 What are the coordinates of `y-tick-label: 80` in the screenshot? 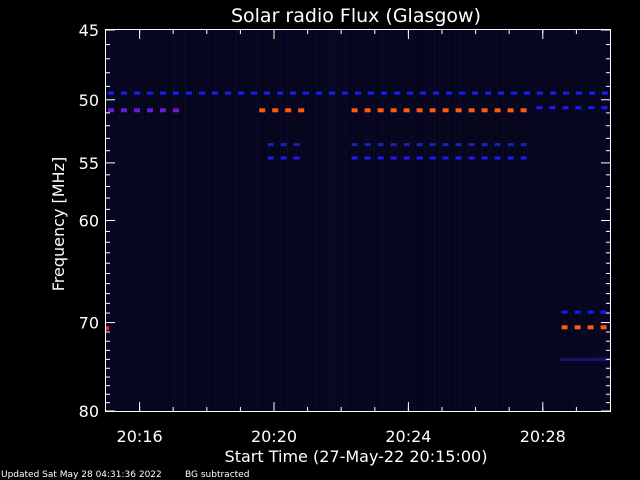 It's located at (89, 411).